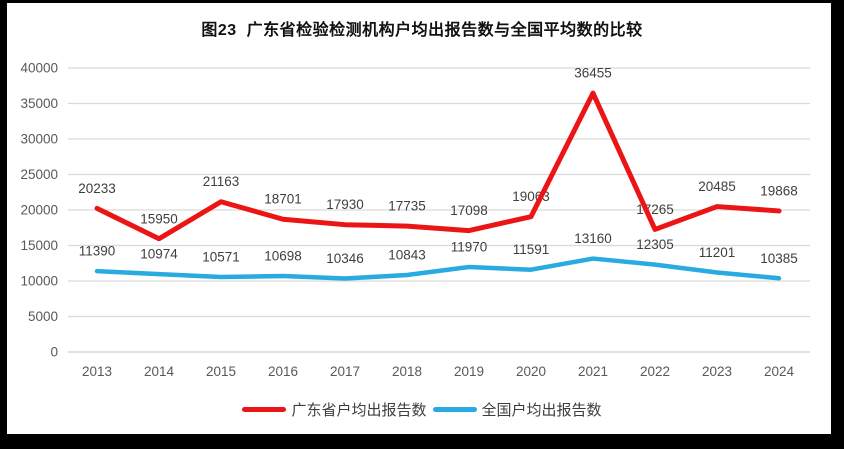 The height and width of the screenshot is (449, 844). I want to click on x-axis-label: 2016, so click(283, 371).